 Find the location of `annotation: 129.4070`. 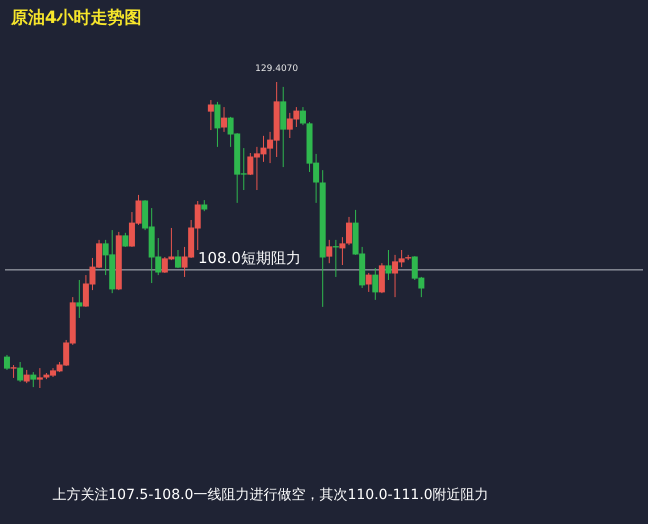

annotation: 129.4070 is located at coordinates (276, 69).